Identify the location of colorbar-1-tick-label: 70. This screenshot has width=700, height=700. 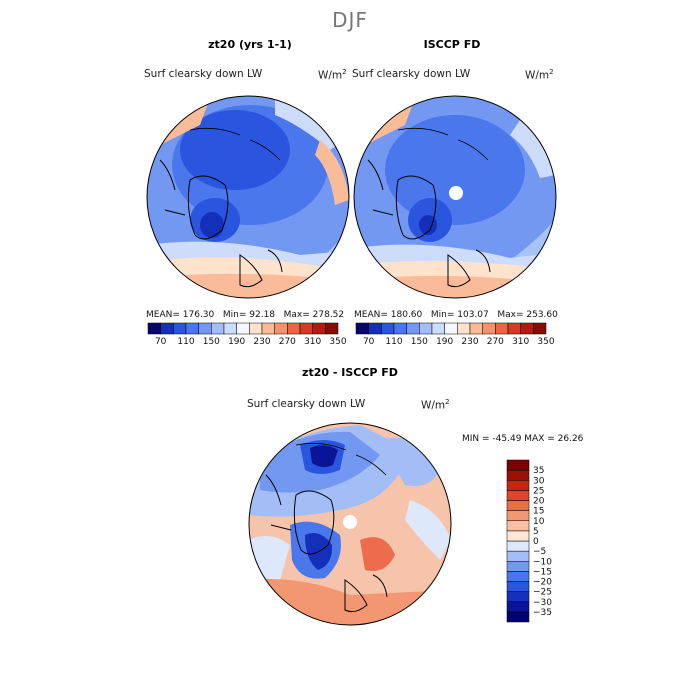
(161, 342).